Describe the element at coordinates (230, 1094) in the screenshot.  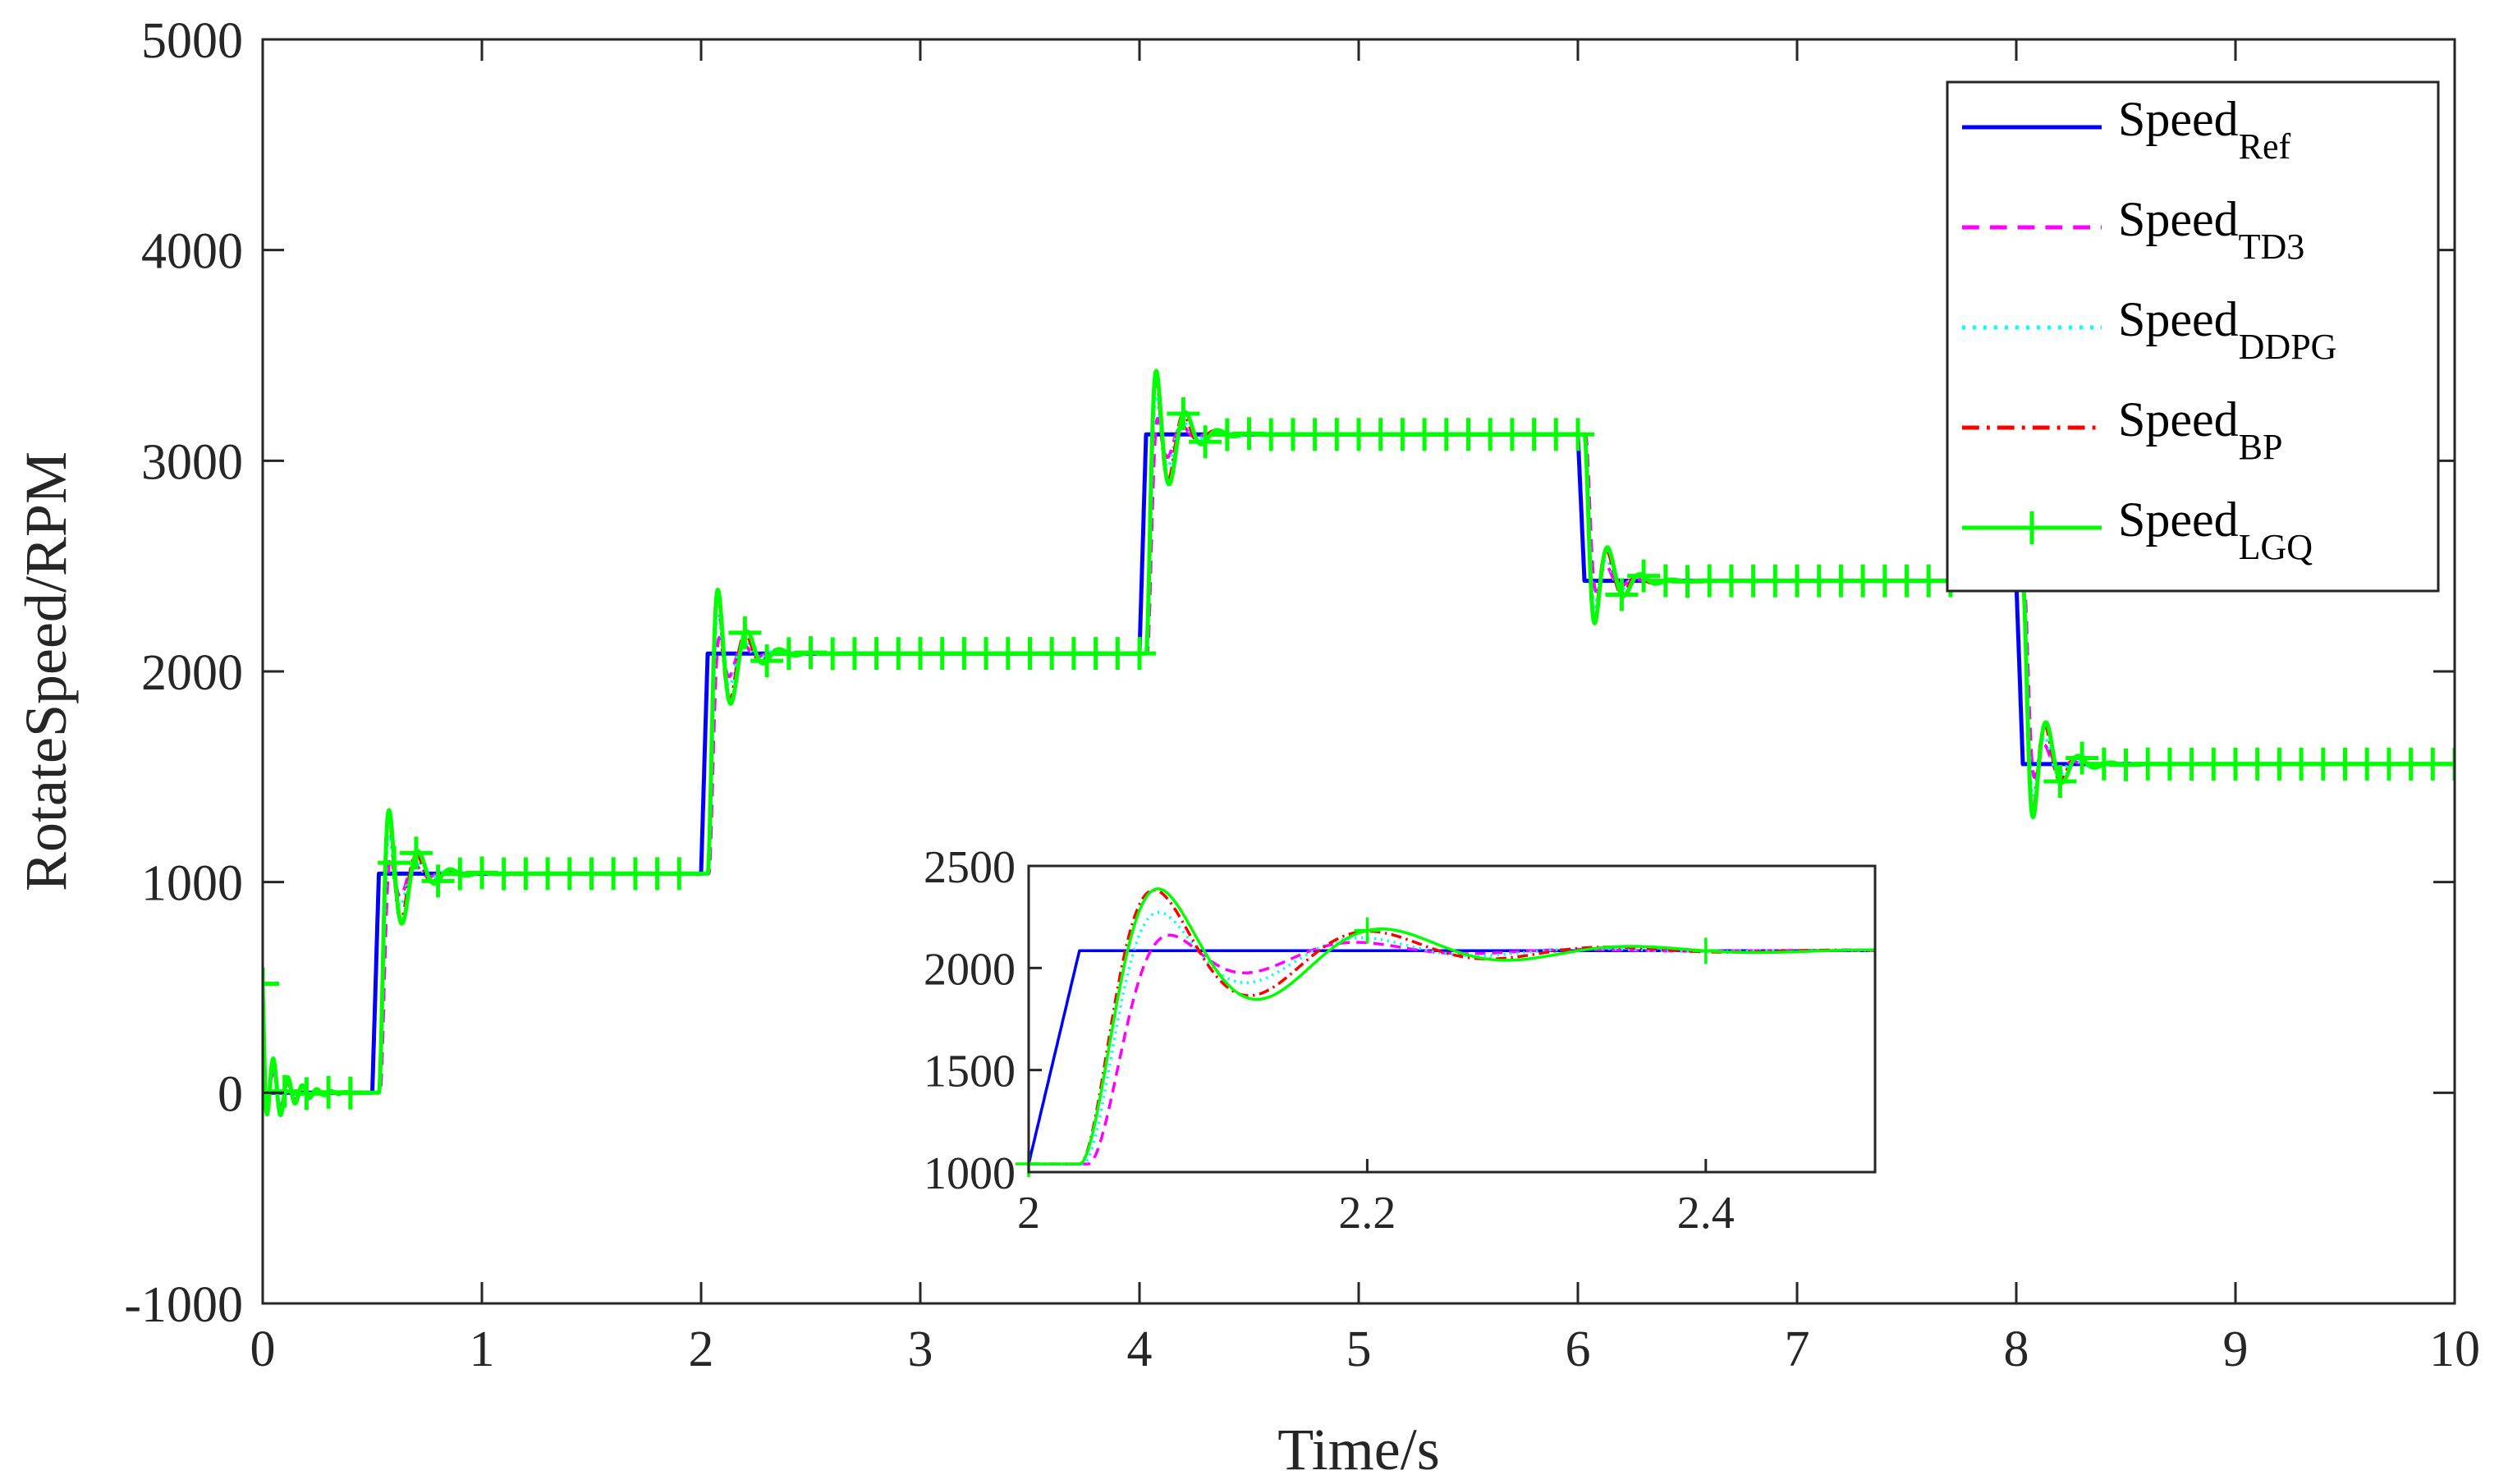
I see `main-y-tick-label: 0` at that location.